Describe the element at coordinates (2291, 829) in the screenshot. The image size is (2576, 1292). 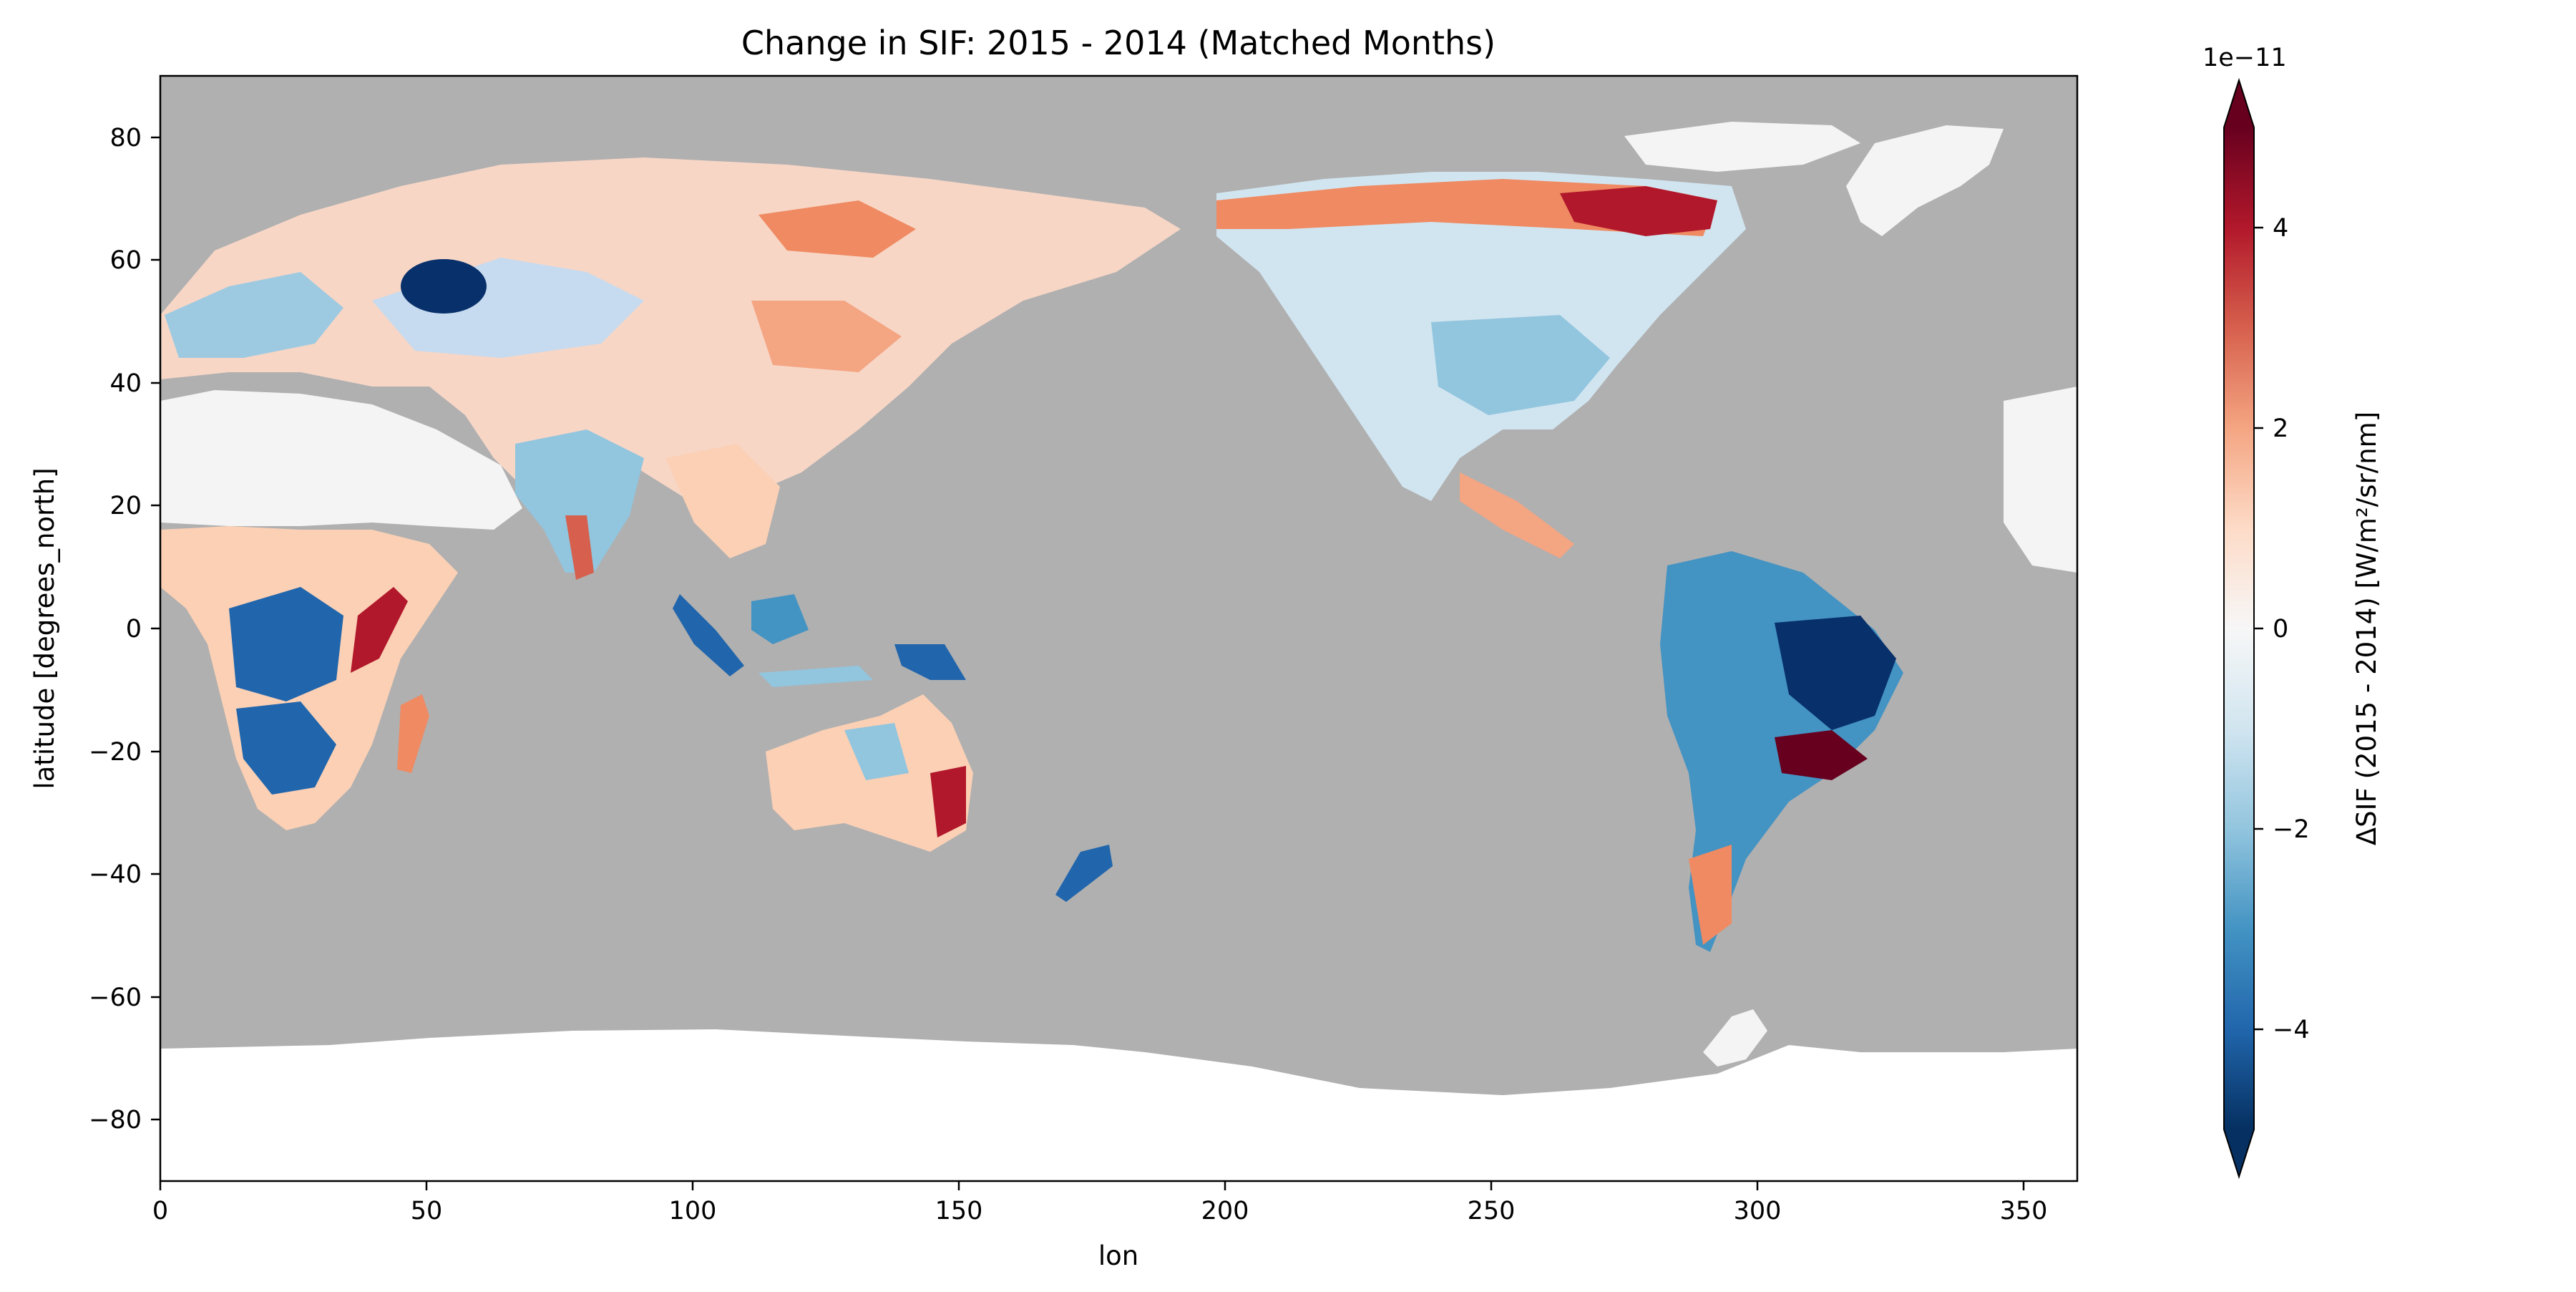
I see `cbar-tick-label-neg2: −2` at that location.